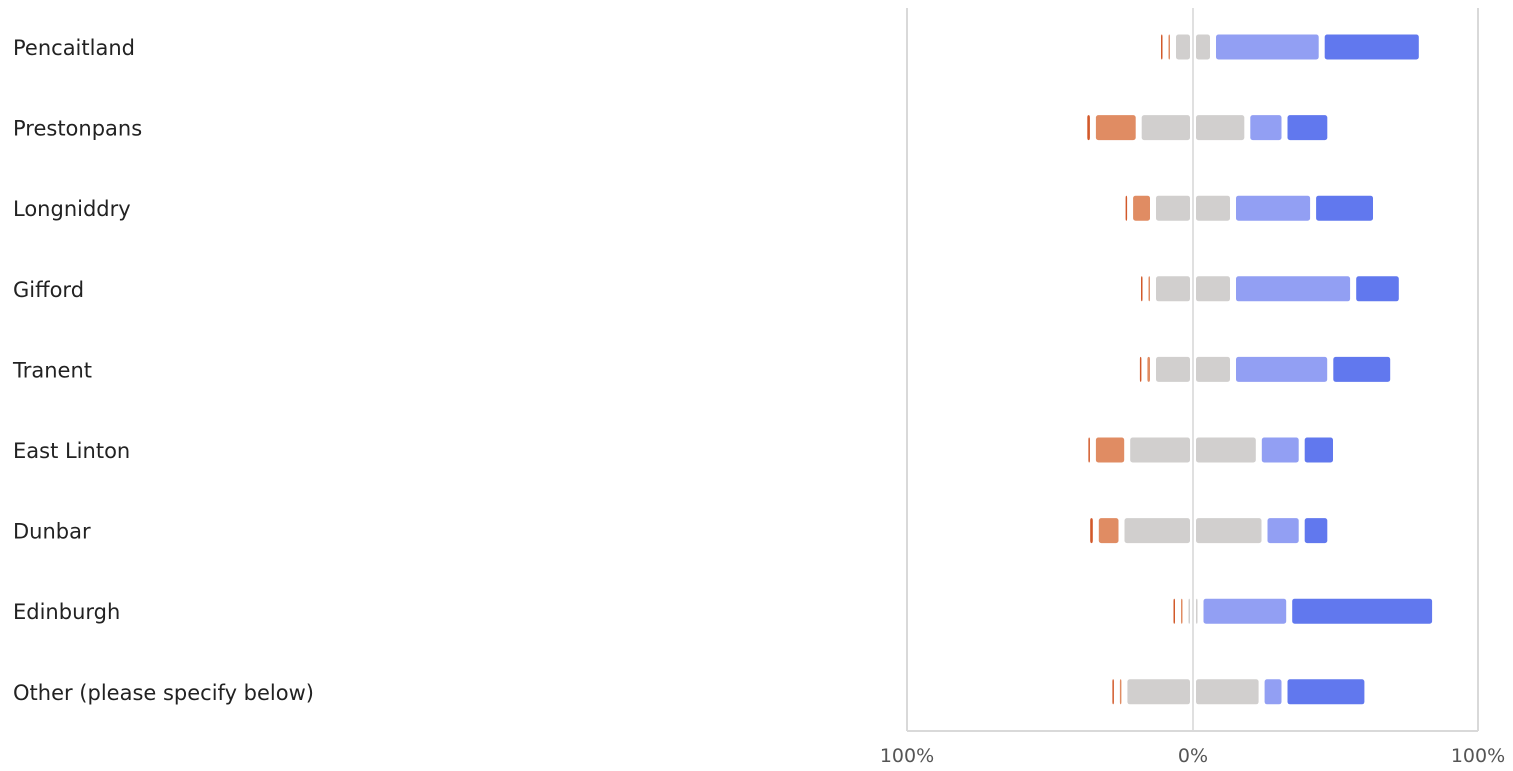 The height and width of the screenshot is (771, 1513). What do you see at coordinates (52, 370) in the screenshot?
I see `row-label: Tranent` at bounding box center [52, 370].